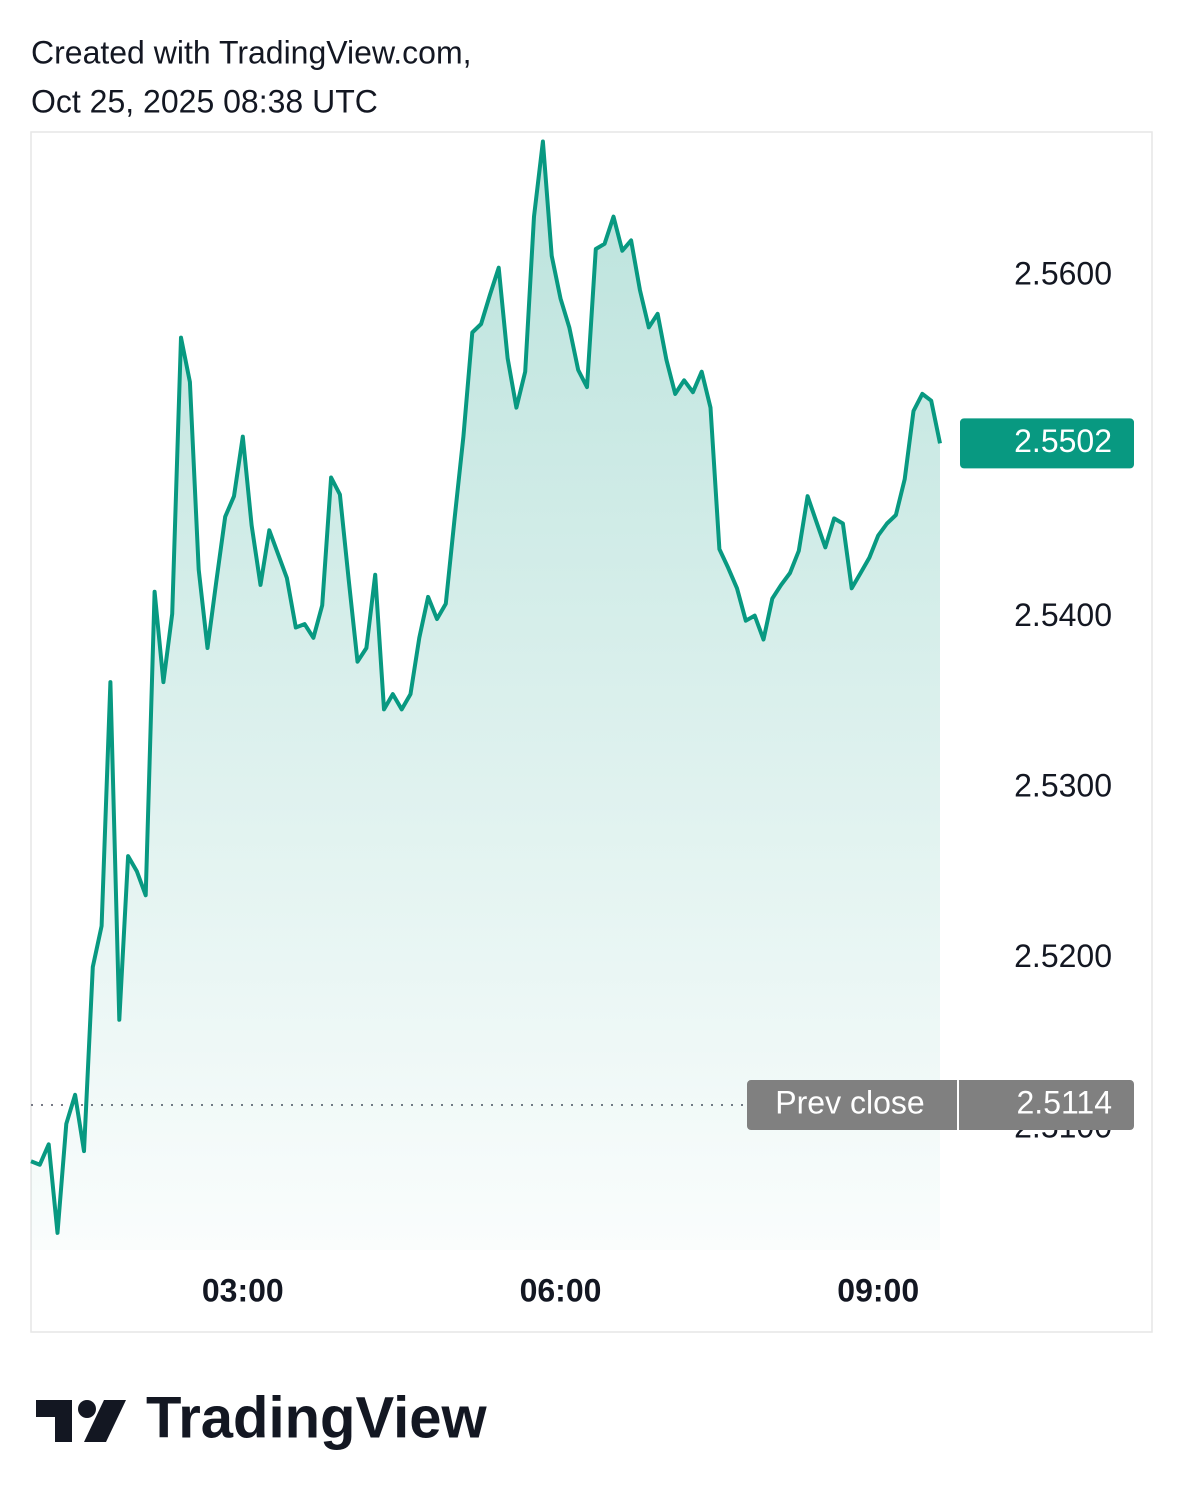 This screenshot has width=1182, height=1512. Describe the element at coordinates (1065, 1102) in the screenshot. I see `prev-close-value: 2.5114` at that location.